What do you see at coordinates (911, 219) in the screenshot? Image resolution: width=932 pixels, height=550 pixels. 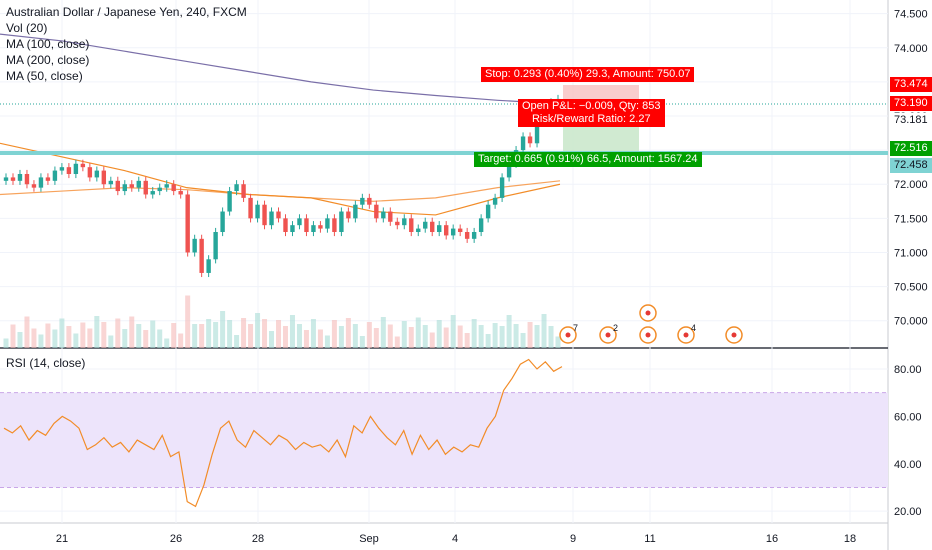 I see `price-axis-label: 71.500` at bounding box center [911, 219].